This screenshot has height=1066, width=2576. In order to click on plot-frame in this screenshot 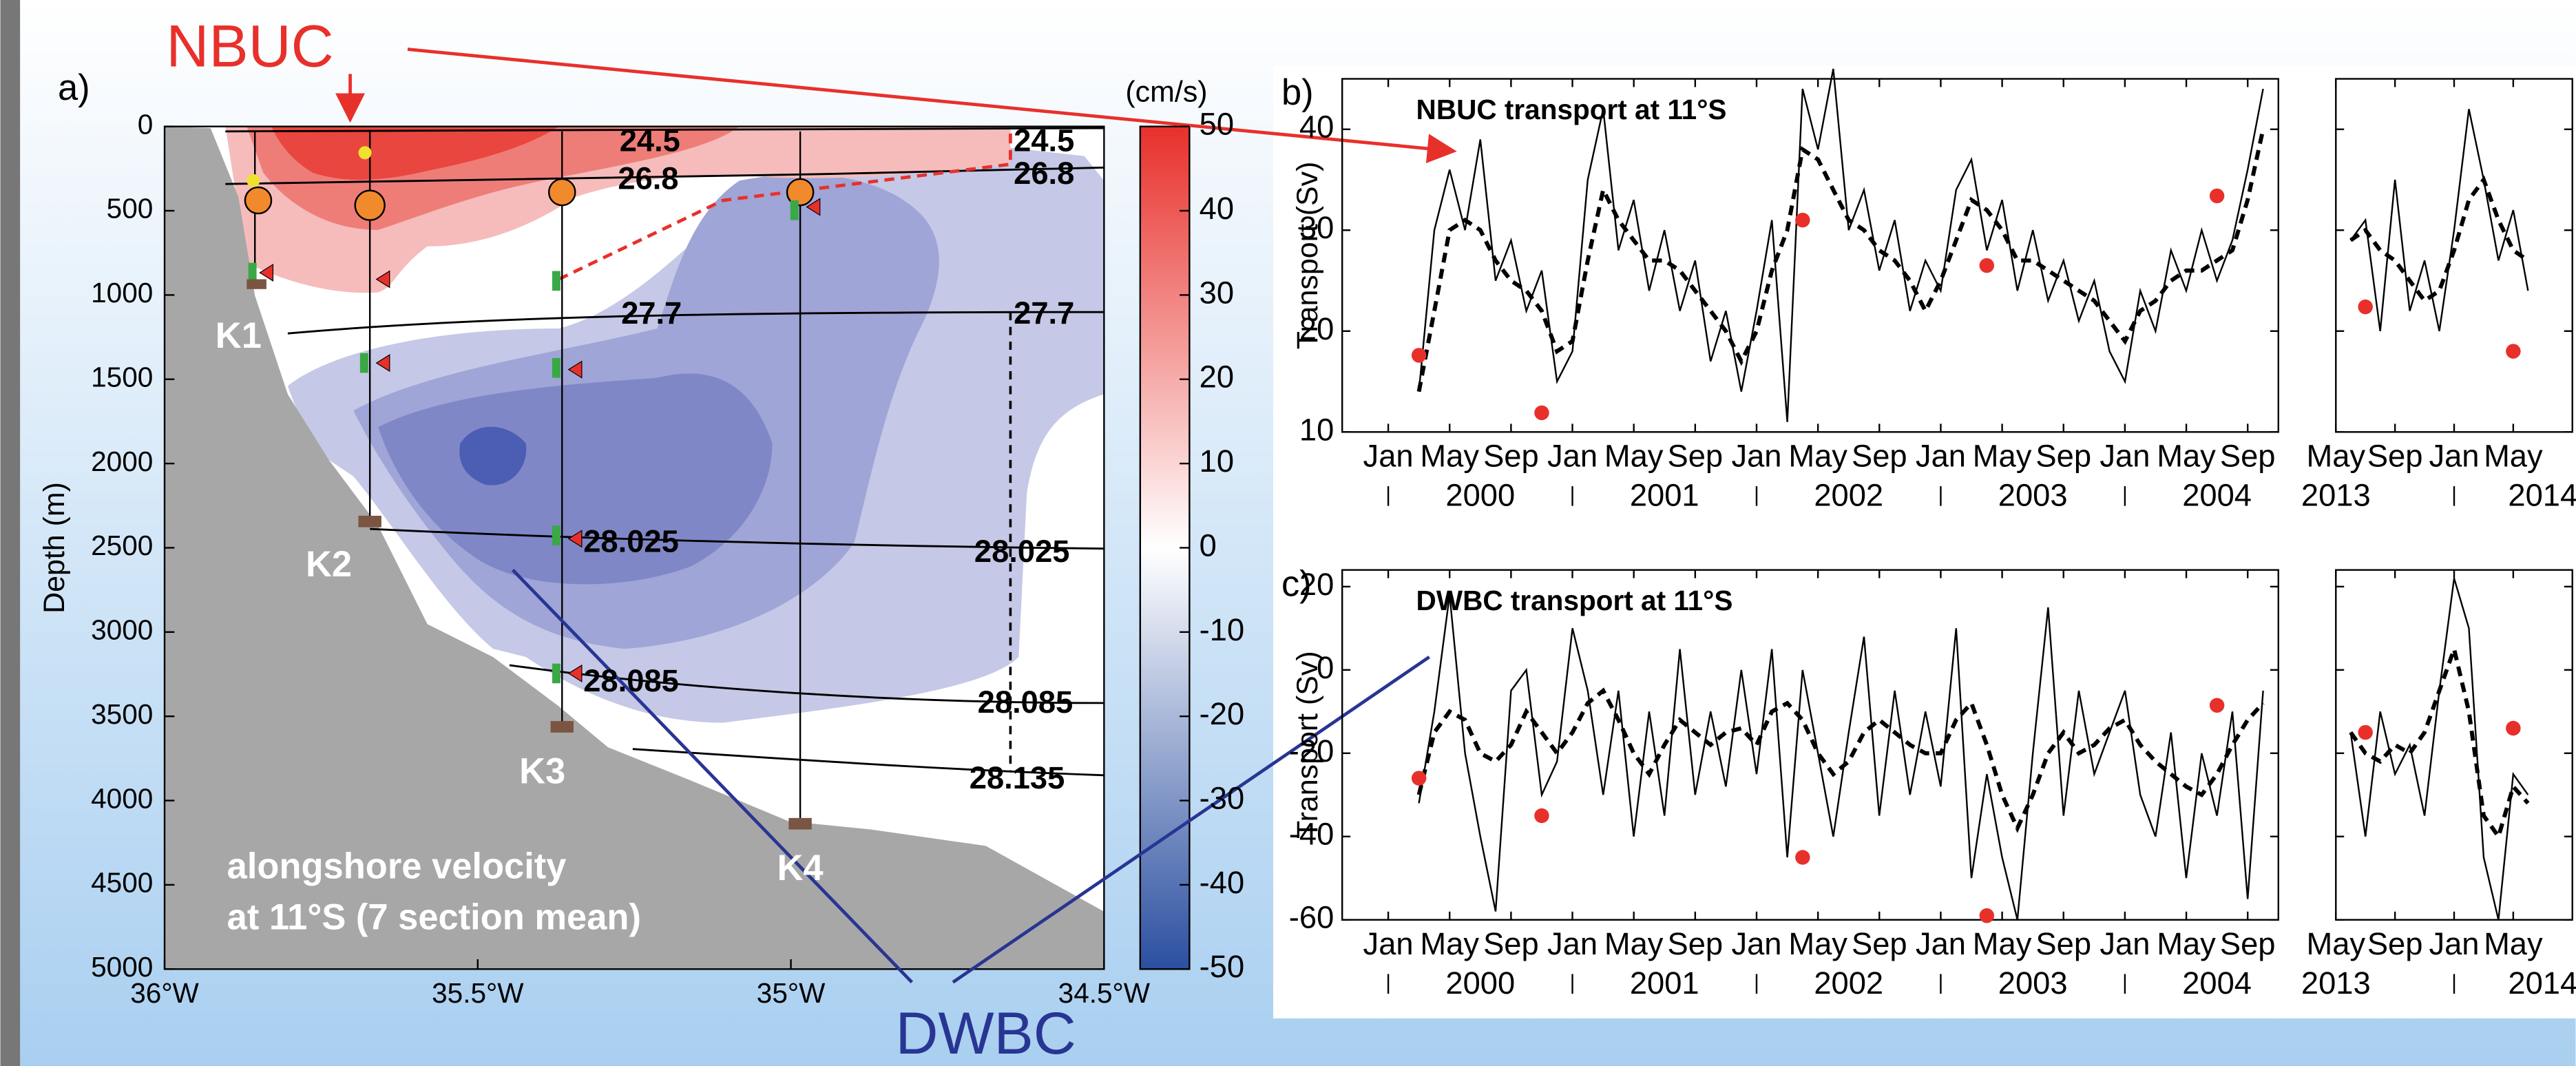, I will do `click(1810, 745)`.